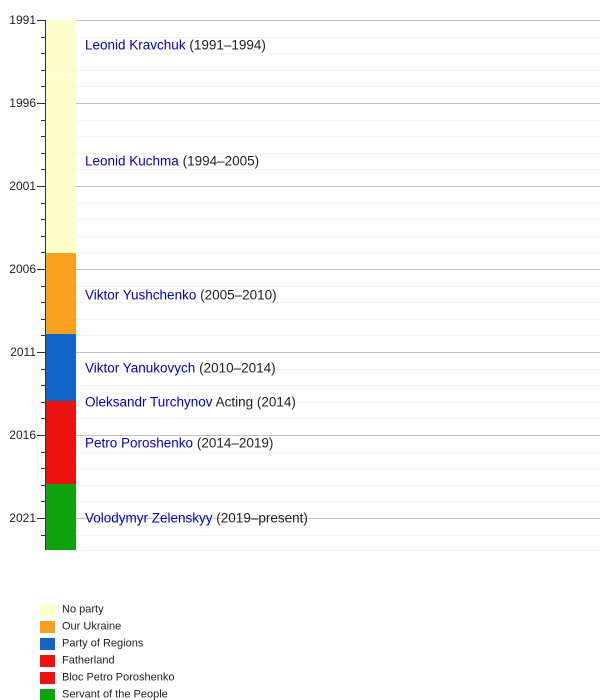  I want to click on president-term-label: Acting (2014), so click(254, 402).